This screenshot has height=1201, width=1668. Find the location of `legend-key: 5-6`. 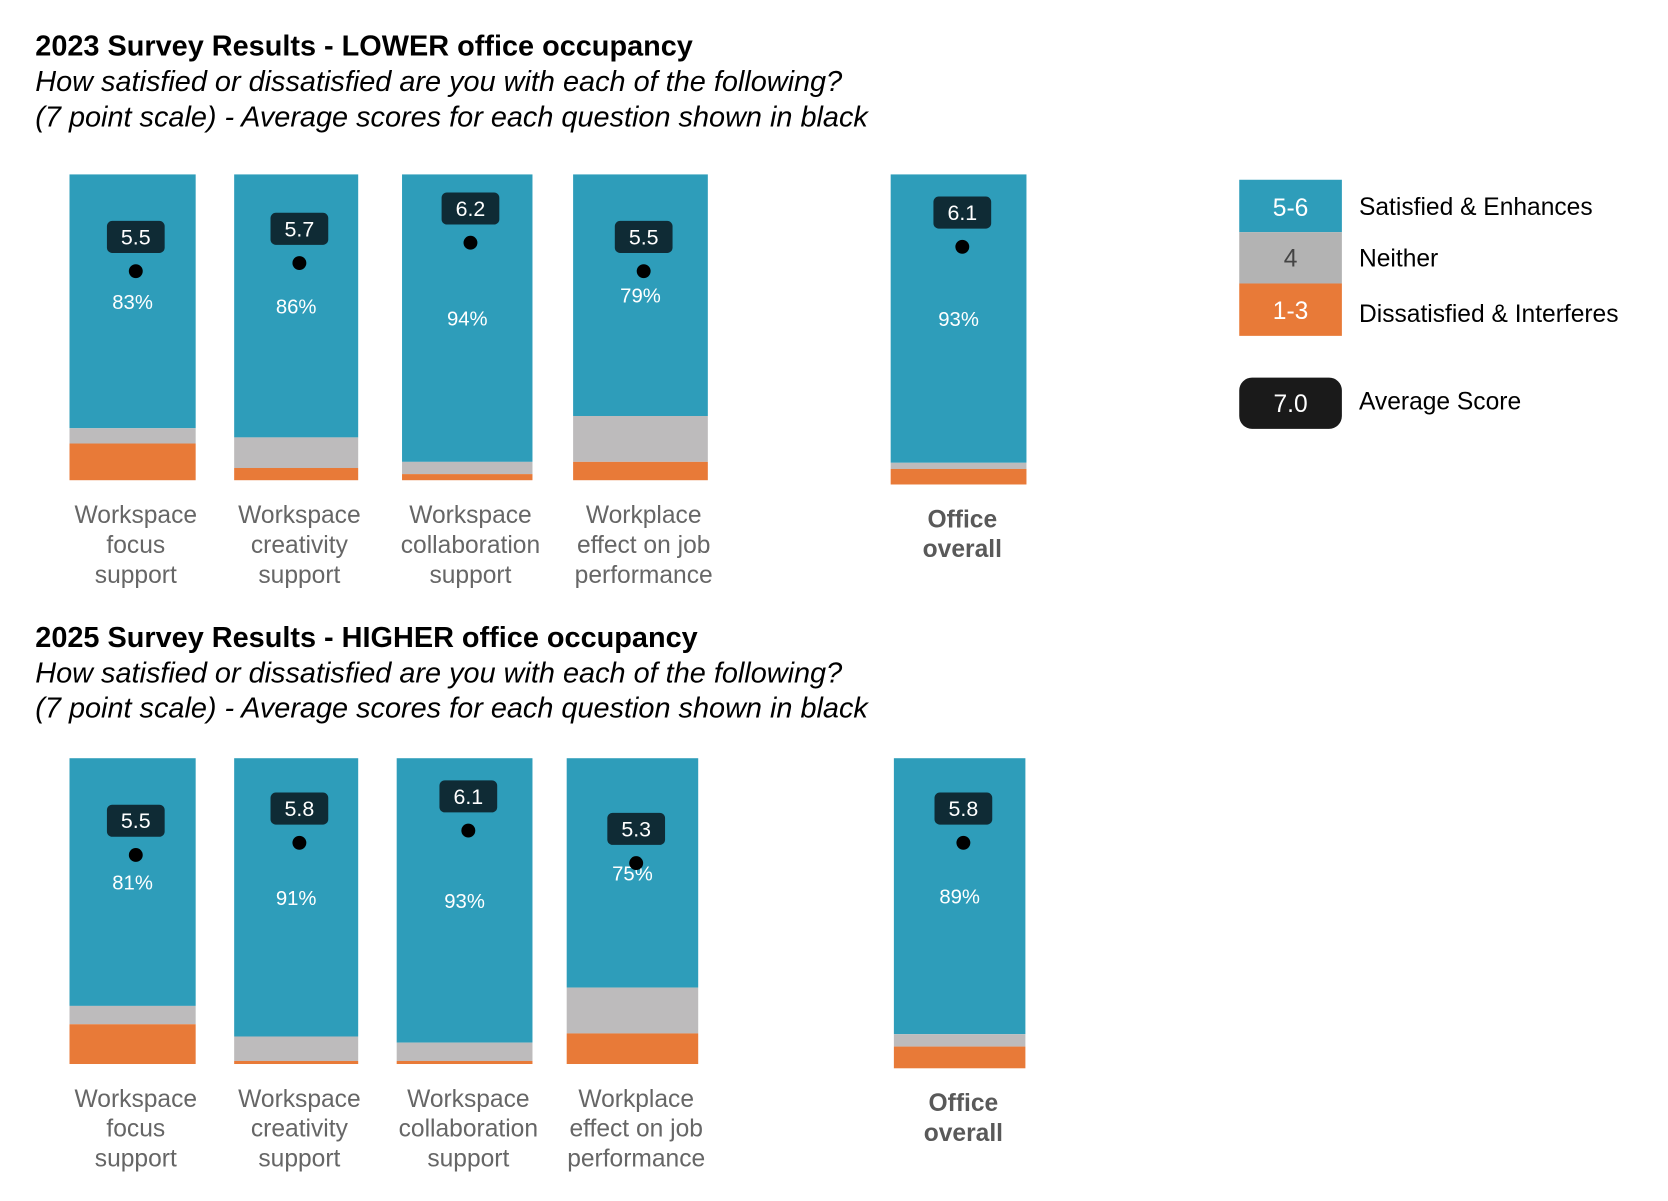

legend-key: 5-6 is located at coordinates (1291, 208).